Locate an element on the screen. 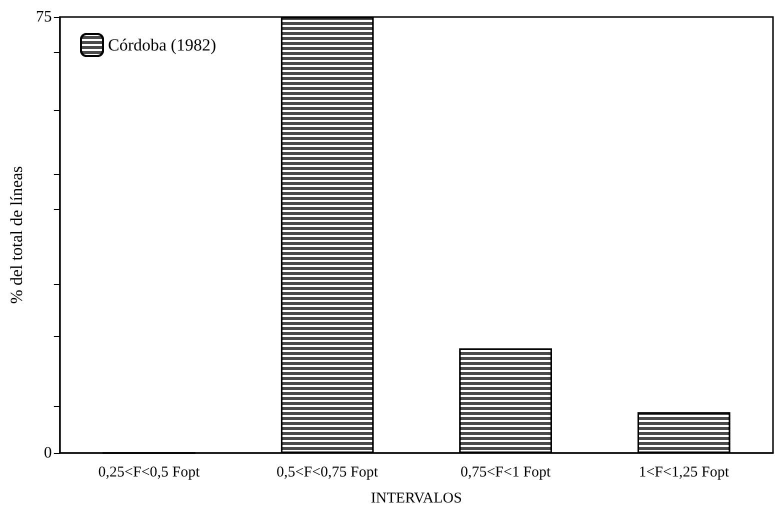  x-tick-label: 0,25<F<0,5 Fopt is located at coordinates (149, 472).